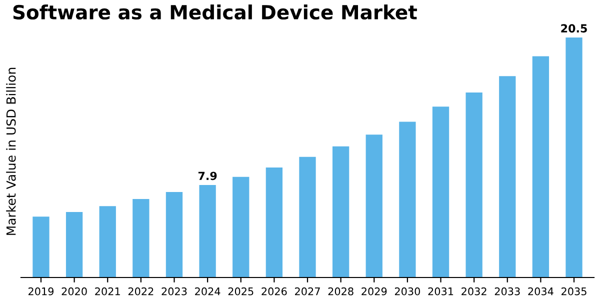 This screenshot has width=600, height=300. I want to click on y-axis-title: Market Value in USD Billion, so click(11, 151).